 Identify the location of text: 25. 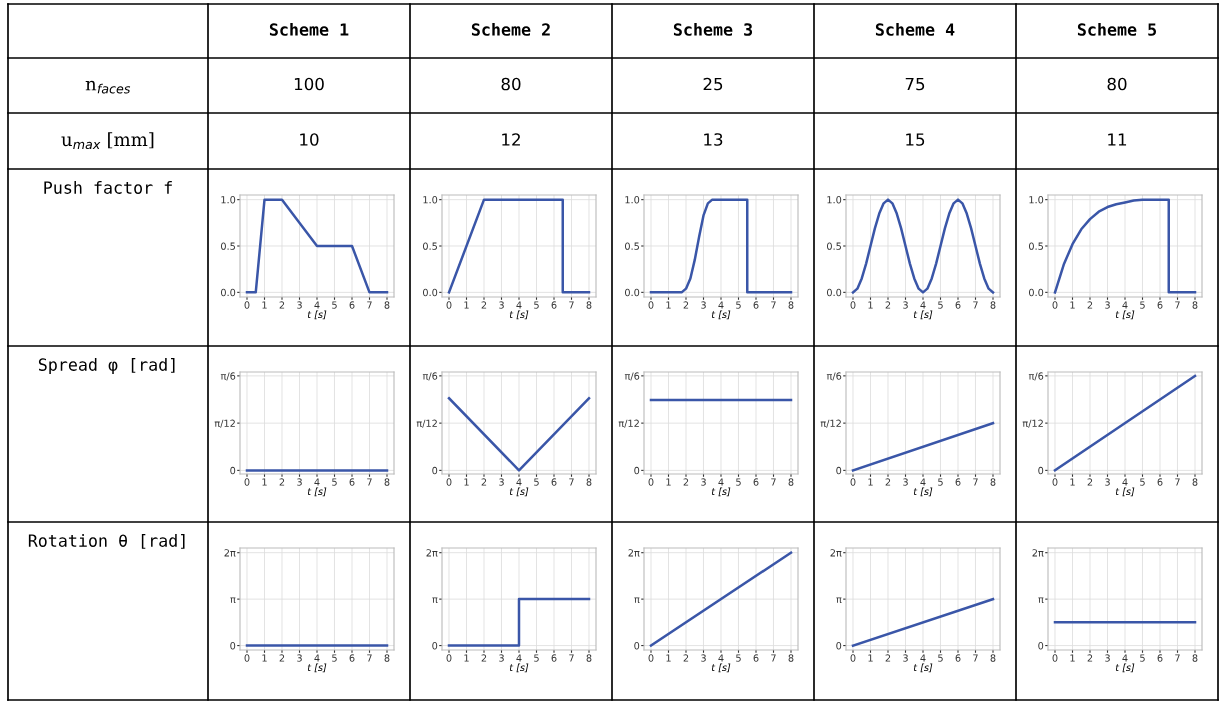
(713, 84).